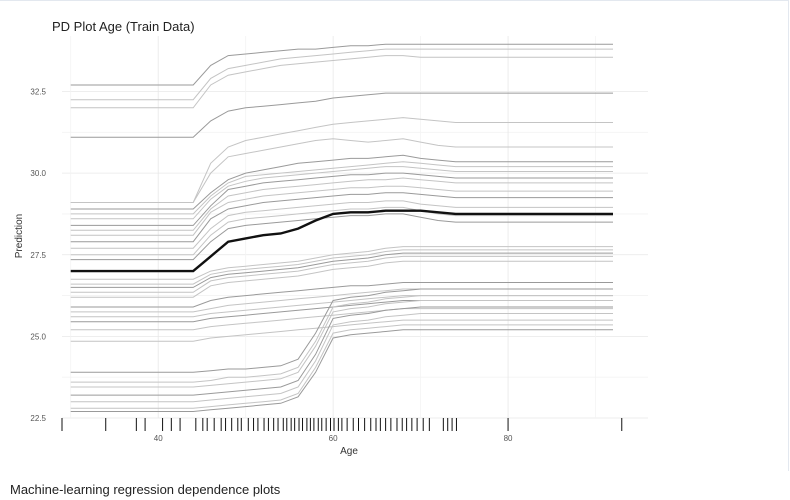 This screenshot has width=790, height=500. What do you see at coordinates (123, 26) in the screenshot?
I see `chart-title: PD Plot Age (Train Data)` at bounding box center [123, 26].